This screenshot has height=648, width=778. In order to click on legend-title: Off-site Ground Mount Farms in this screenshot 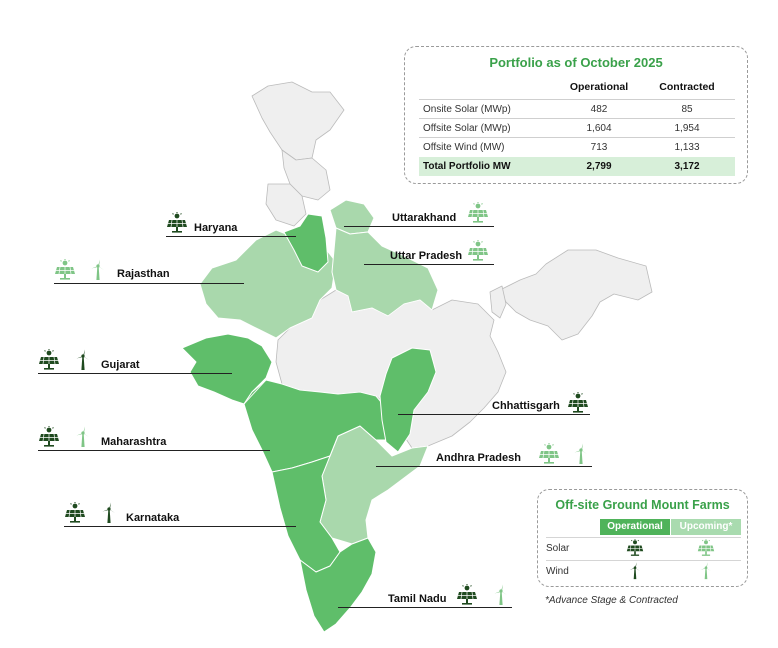, I will do `click(642, 505)`.